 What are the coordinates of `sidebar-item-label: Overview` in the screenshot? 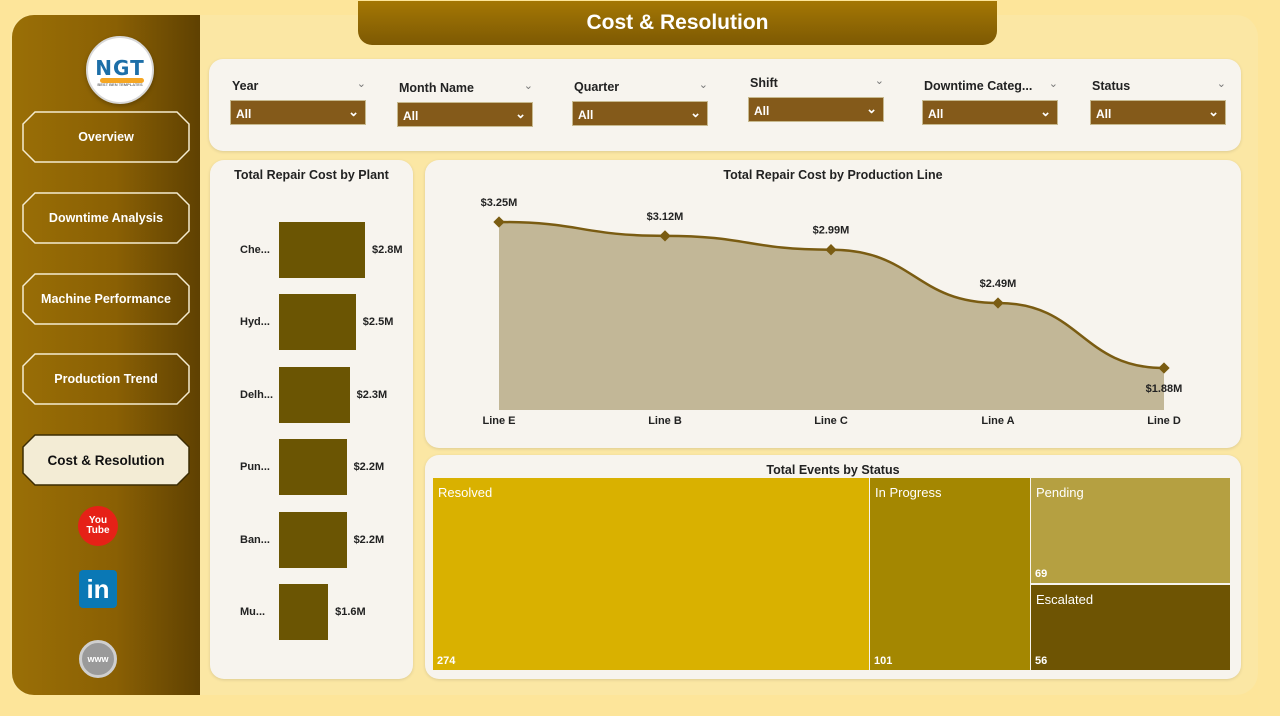 It's located at (106, 137).